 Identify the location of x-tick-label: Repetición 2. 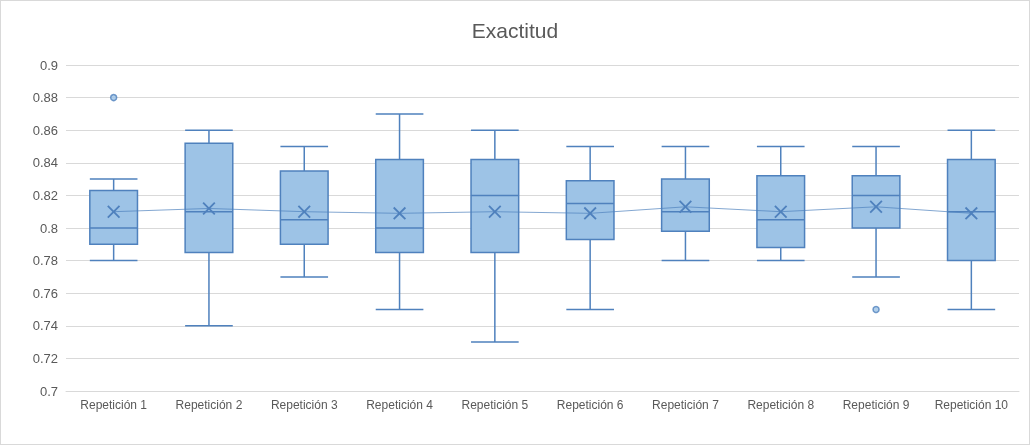
(209, 405).